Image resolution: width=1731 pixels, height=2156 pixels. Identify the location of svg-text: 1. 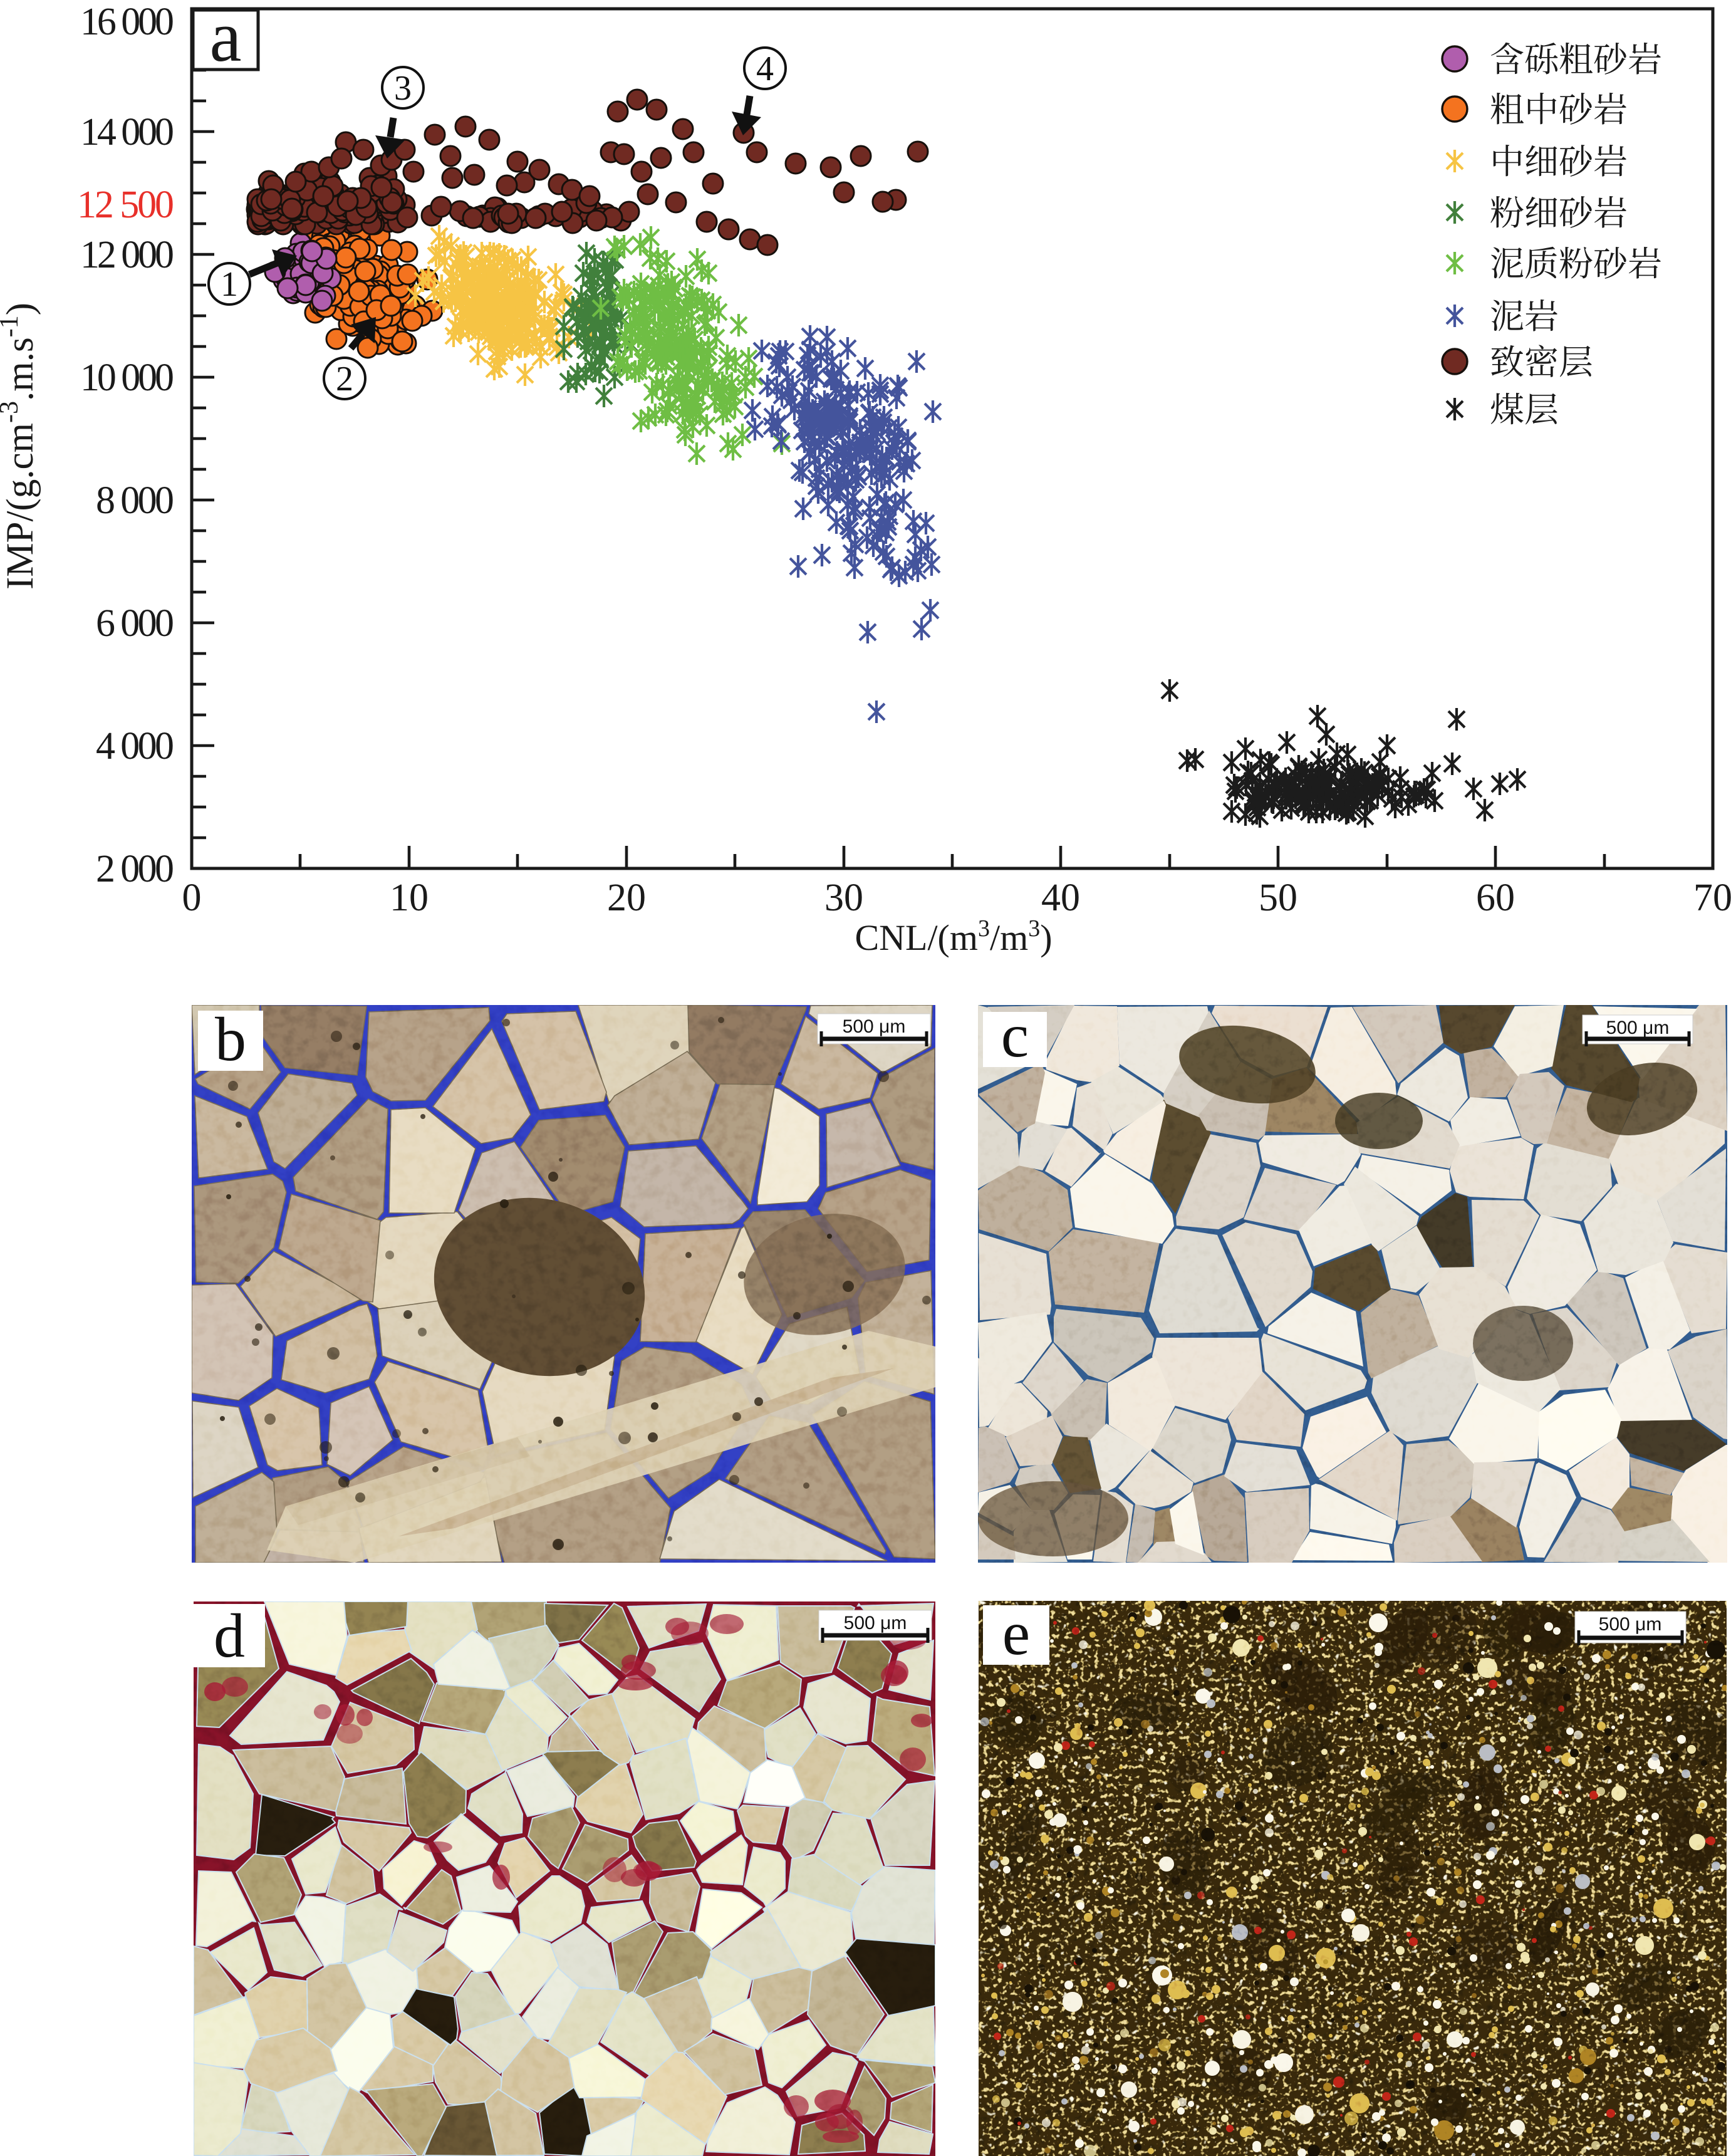
(229, 284).